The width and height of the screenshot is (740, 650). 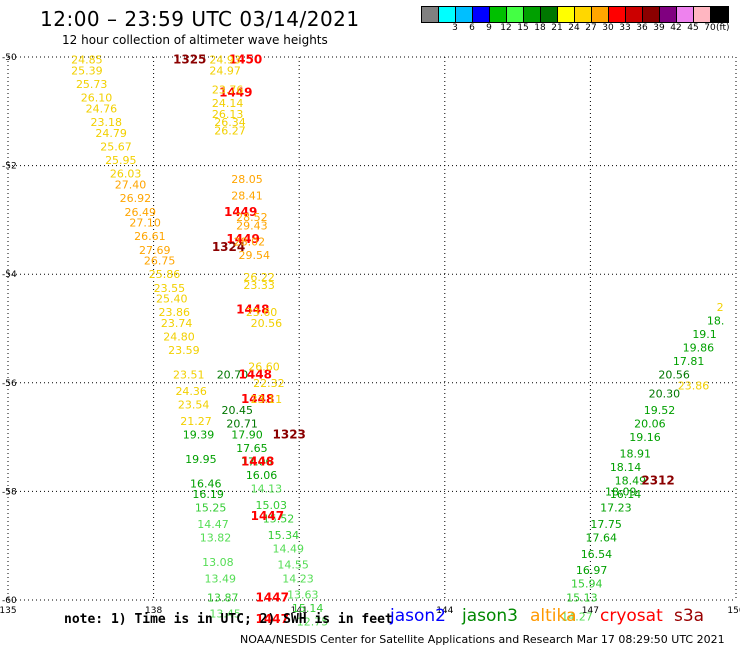 What do you see at coordinates (303, 595) in the screenshot?
I see `wave-height-value: 13.63` at bounding box center [303, 595].